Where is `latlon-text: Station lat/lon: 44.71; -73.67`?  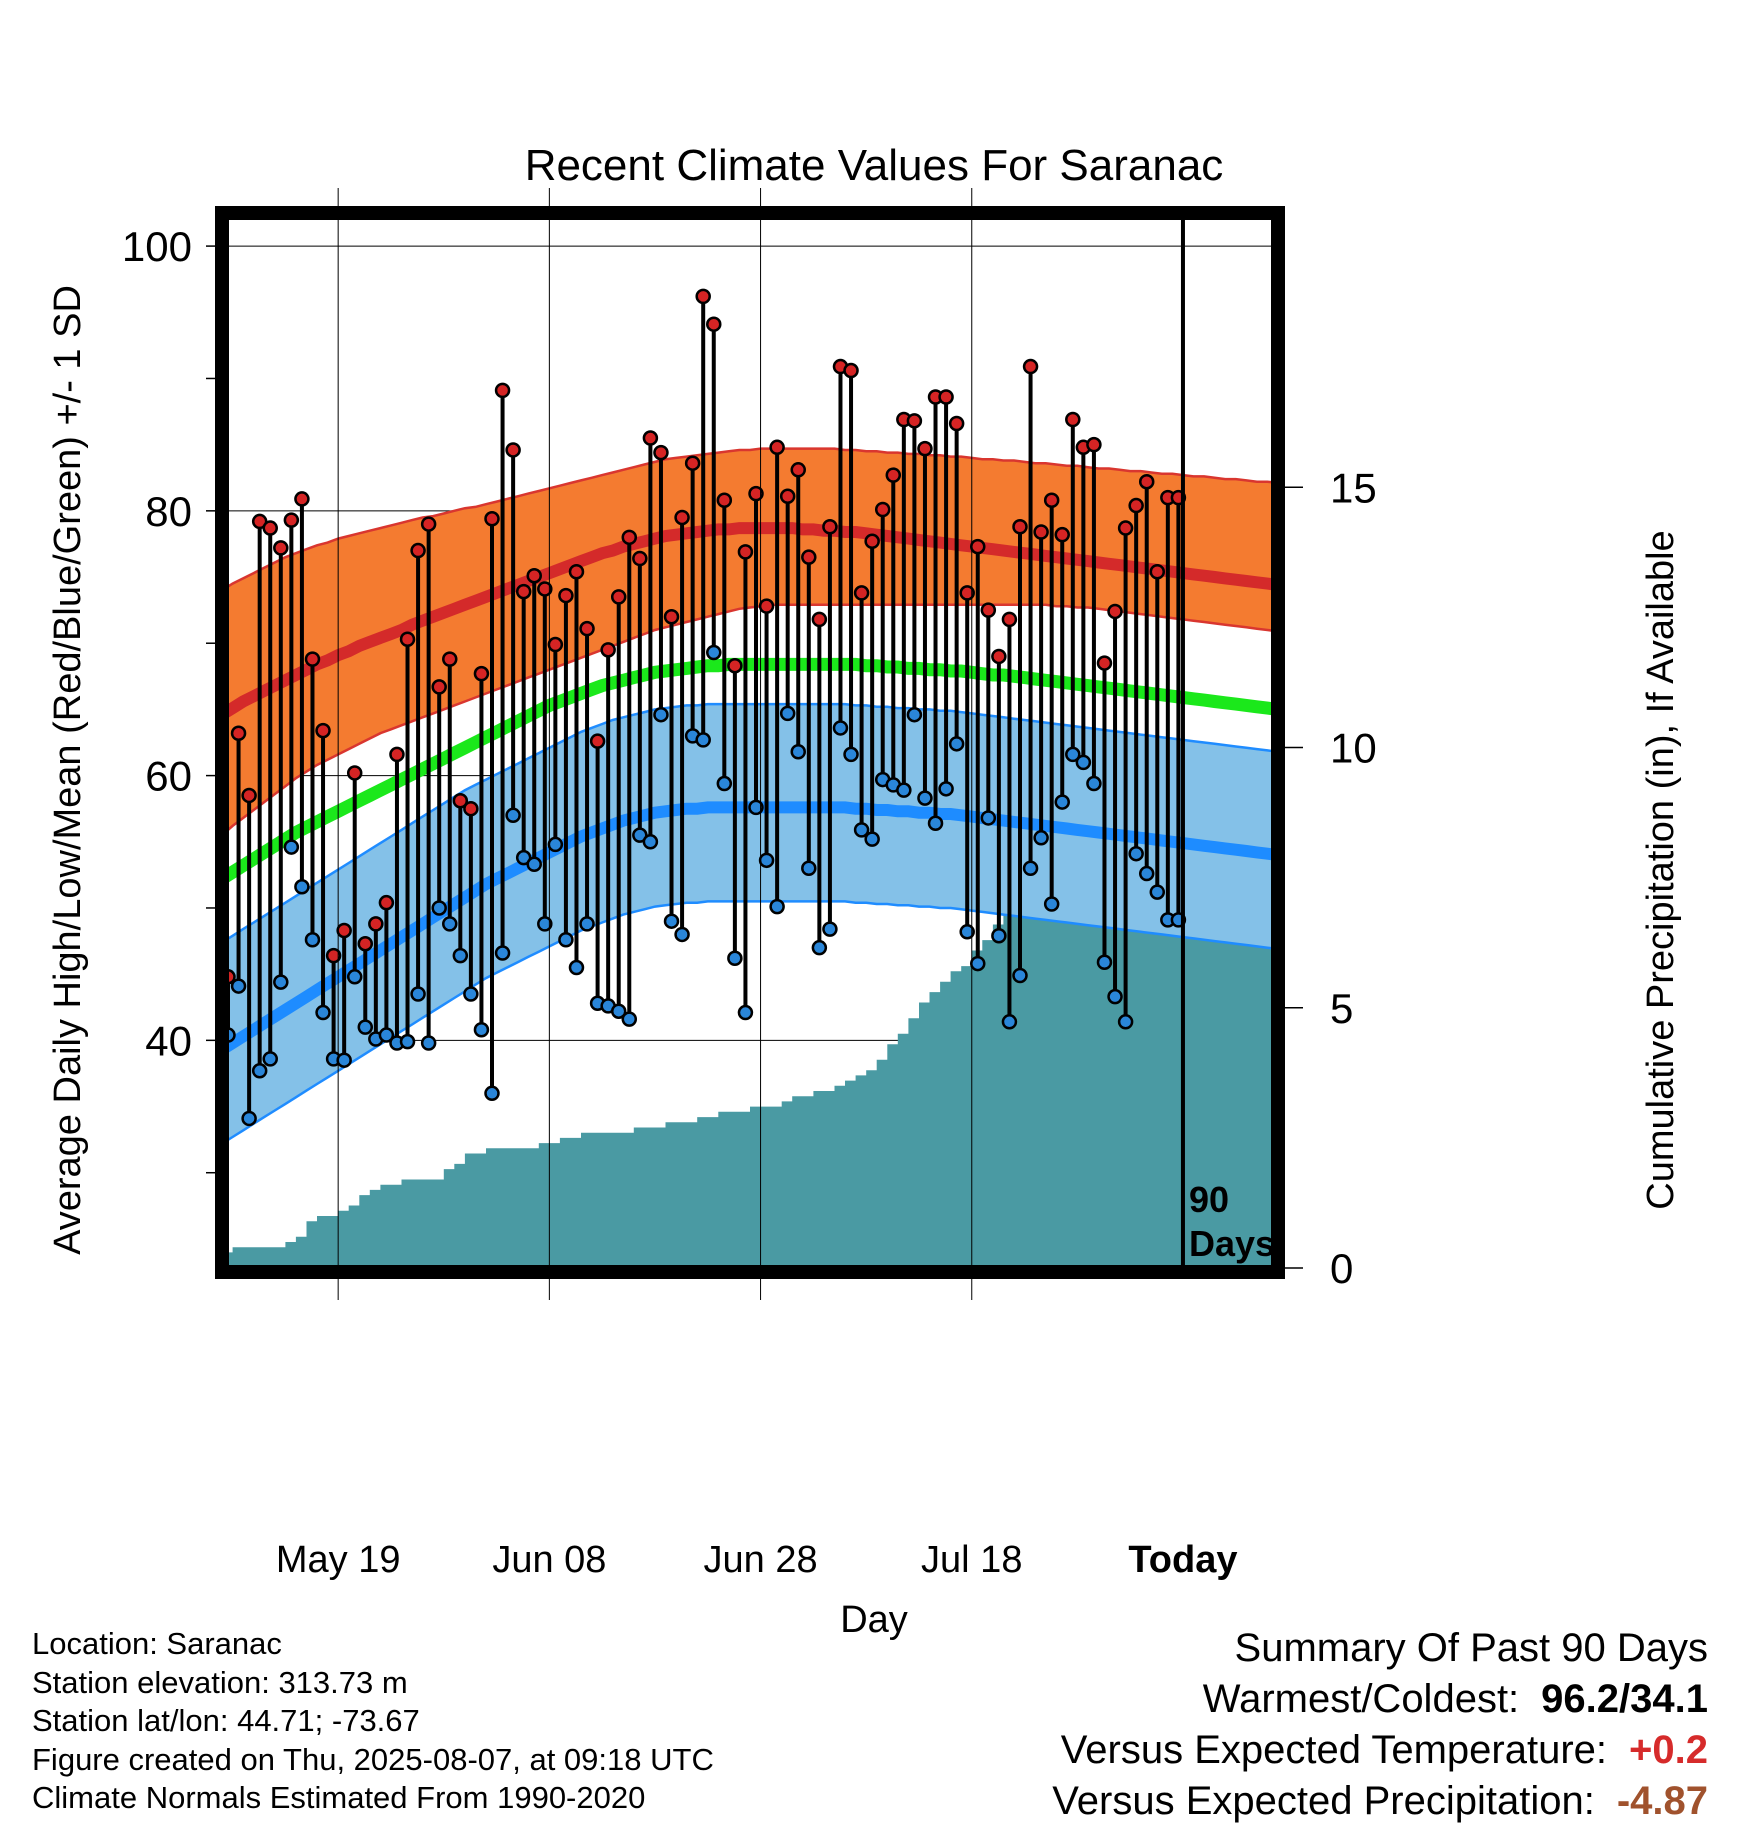
latlon-text: Station lat/lon: 44.71; -73.67 is located at coordinates (226, 1720).